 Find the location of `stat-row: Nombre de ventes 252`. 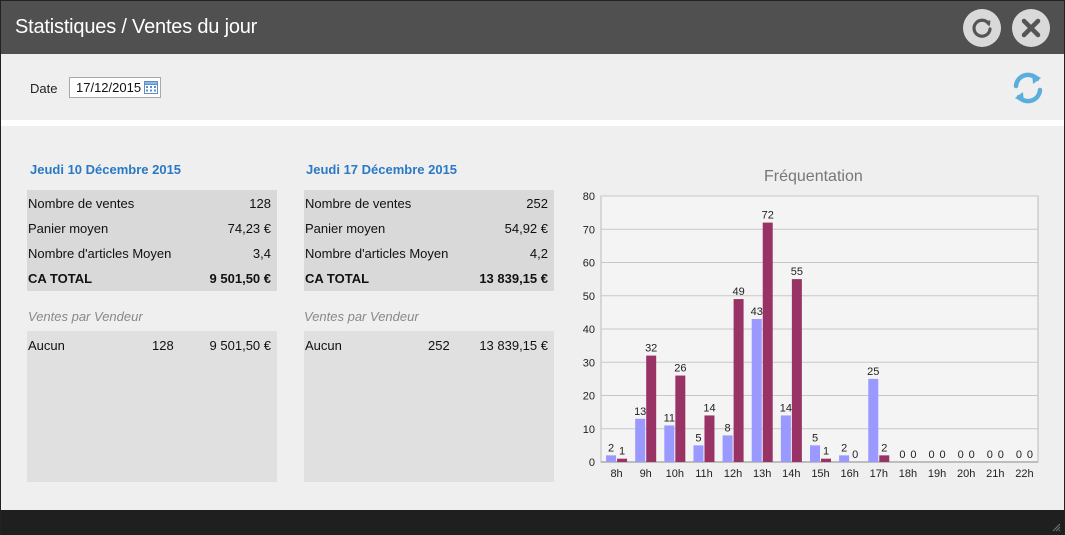

stat-row: Nombre de ventes 252 is located at coordinates (429, 202).